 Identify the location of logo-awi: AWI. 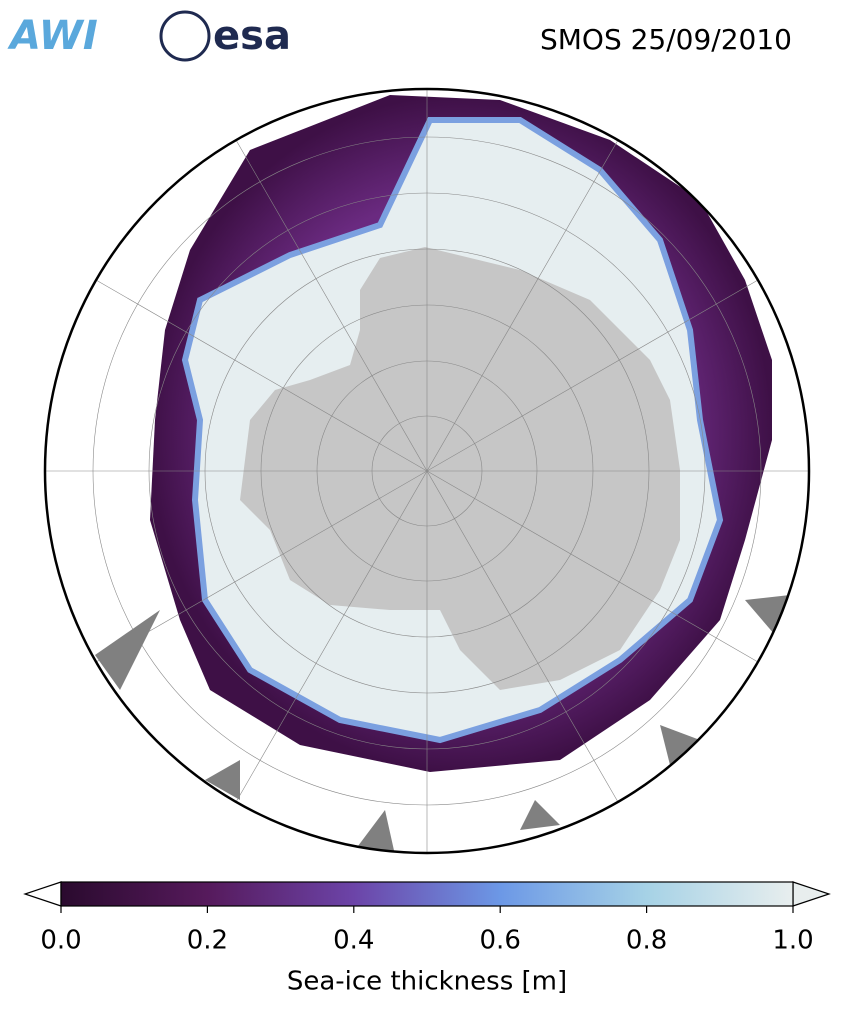
(52, 36).